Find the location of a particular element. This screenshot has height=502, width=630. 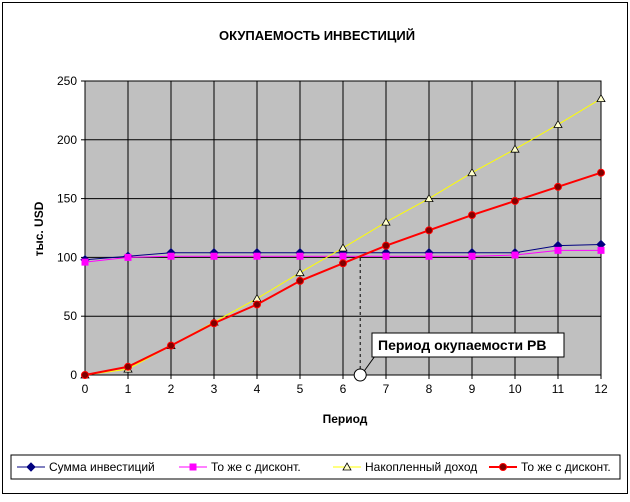

legend-item-2: То же с дисконт. is located at coordinates (240, 467).